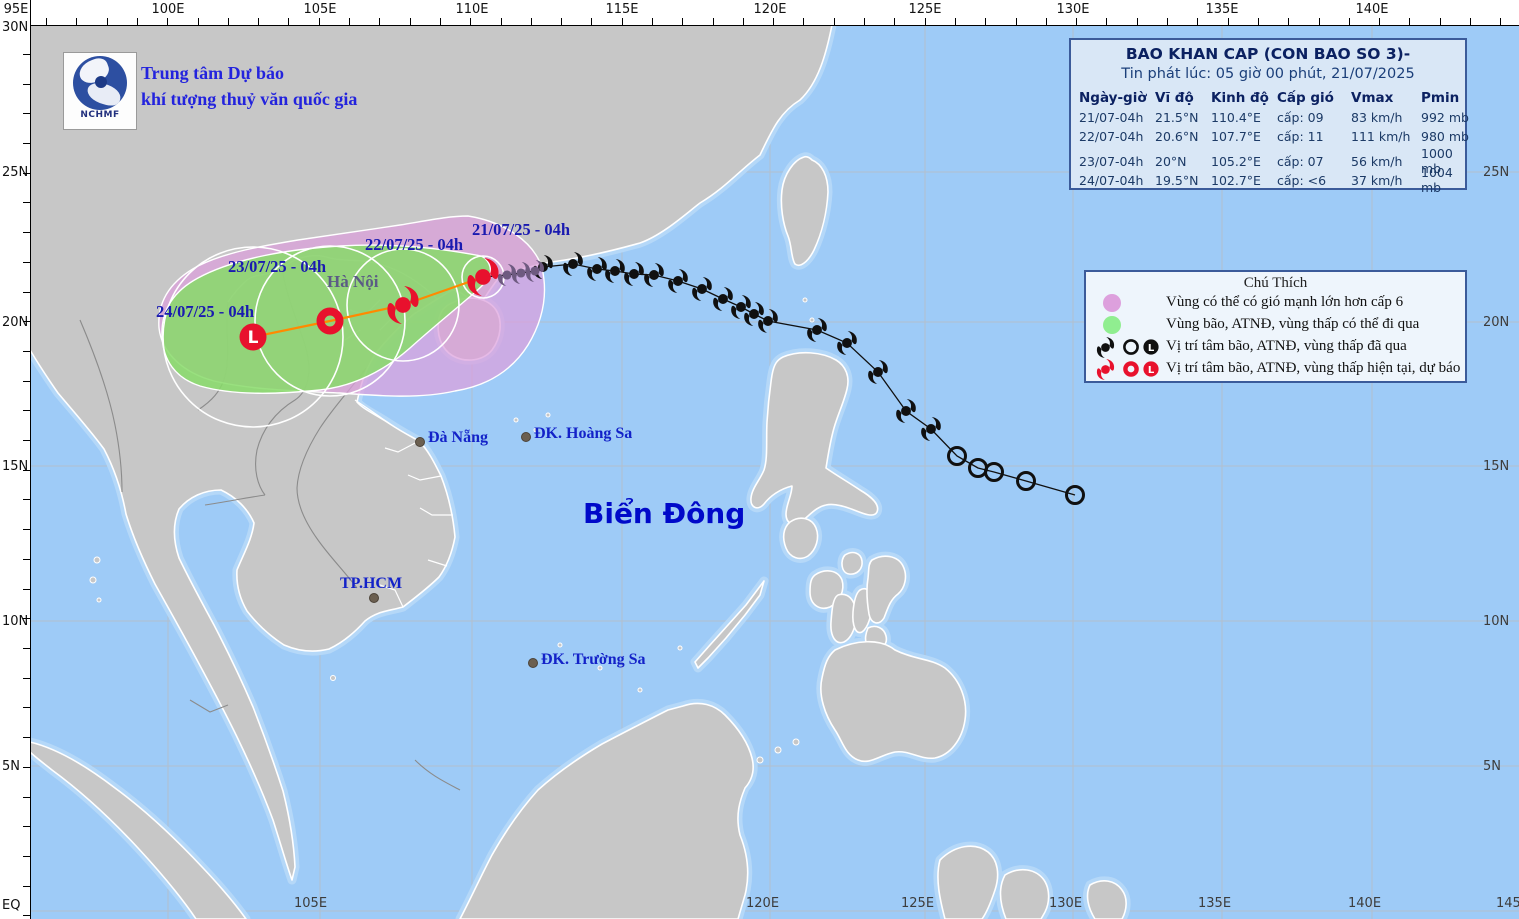 This screenshot has width=1519, height=919. I want to click on table-cell: 37 km/h, so click(1377, 180).